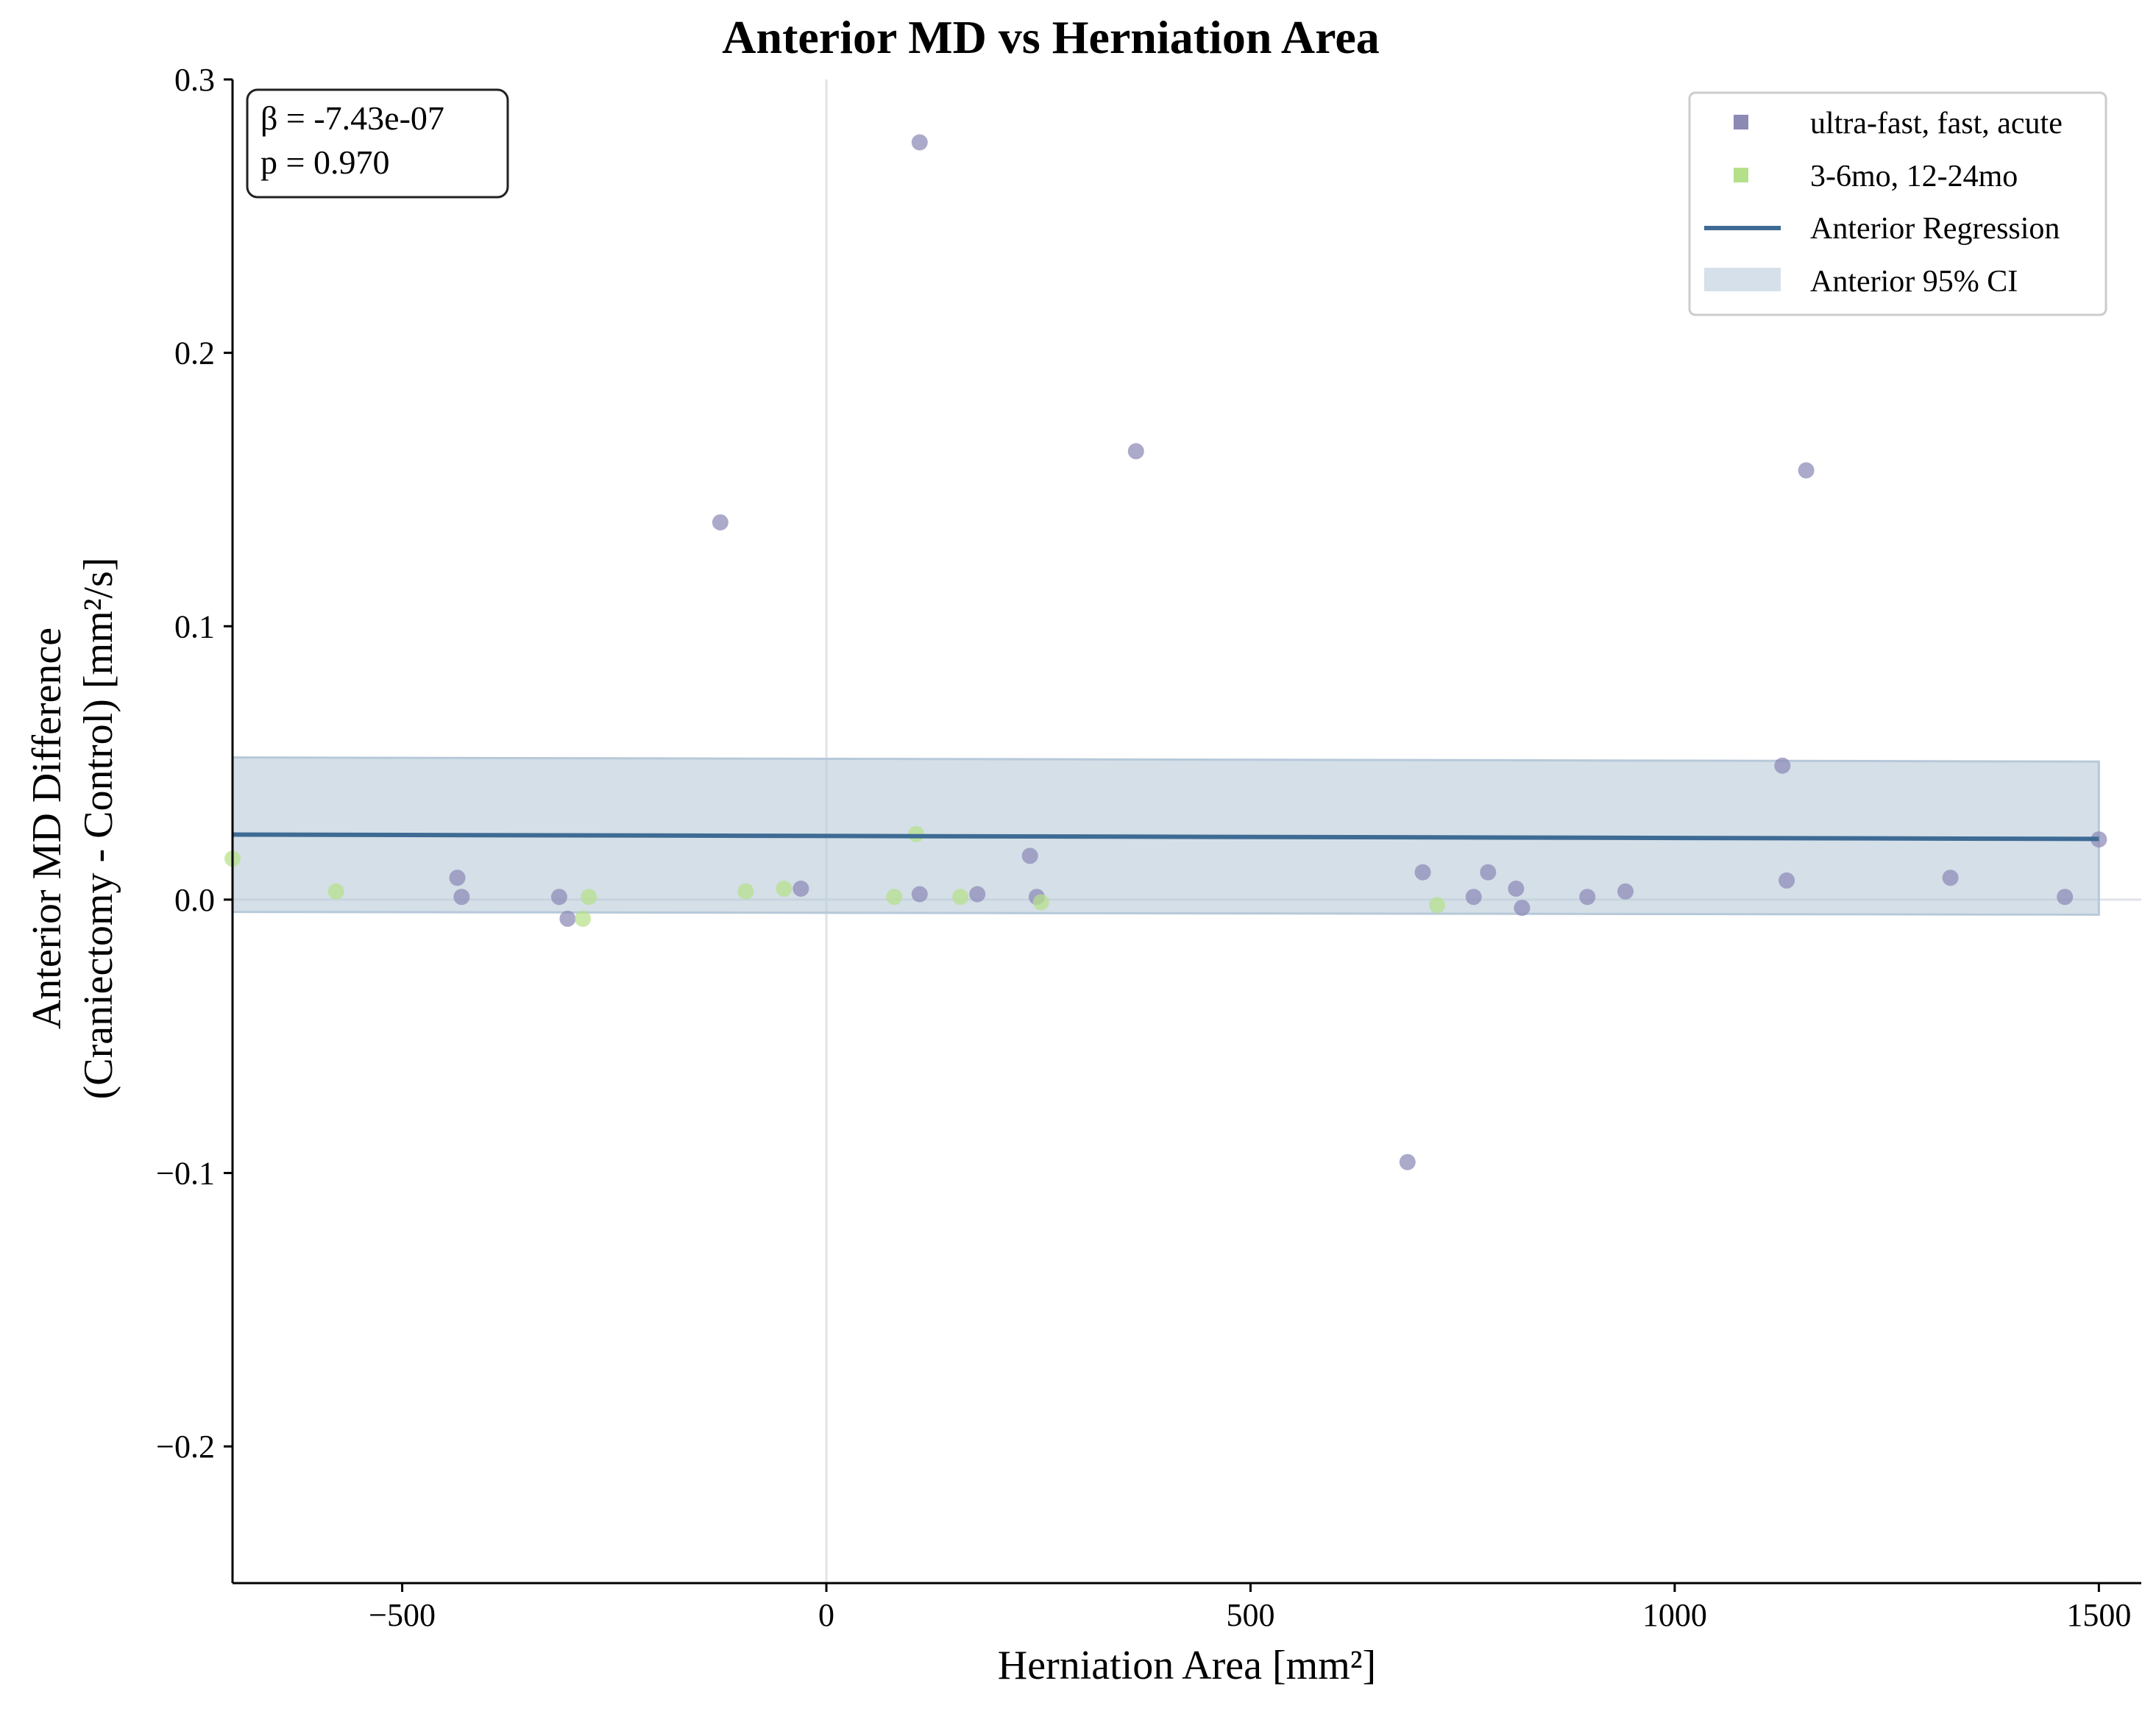 The height and width of the screenshot is (1717, 2156). What do you see at coordinates (185, 1447) in the screenshot?
I see `y-tick-label-5: −0.2` at bounding box center [185, 1447].